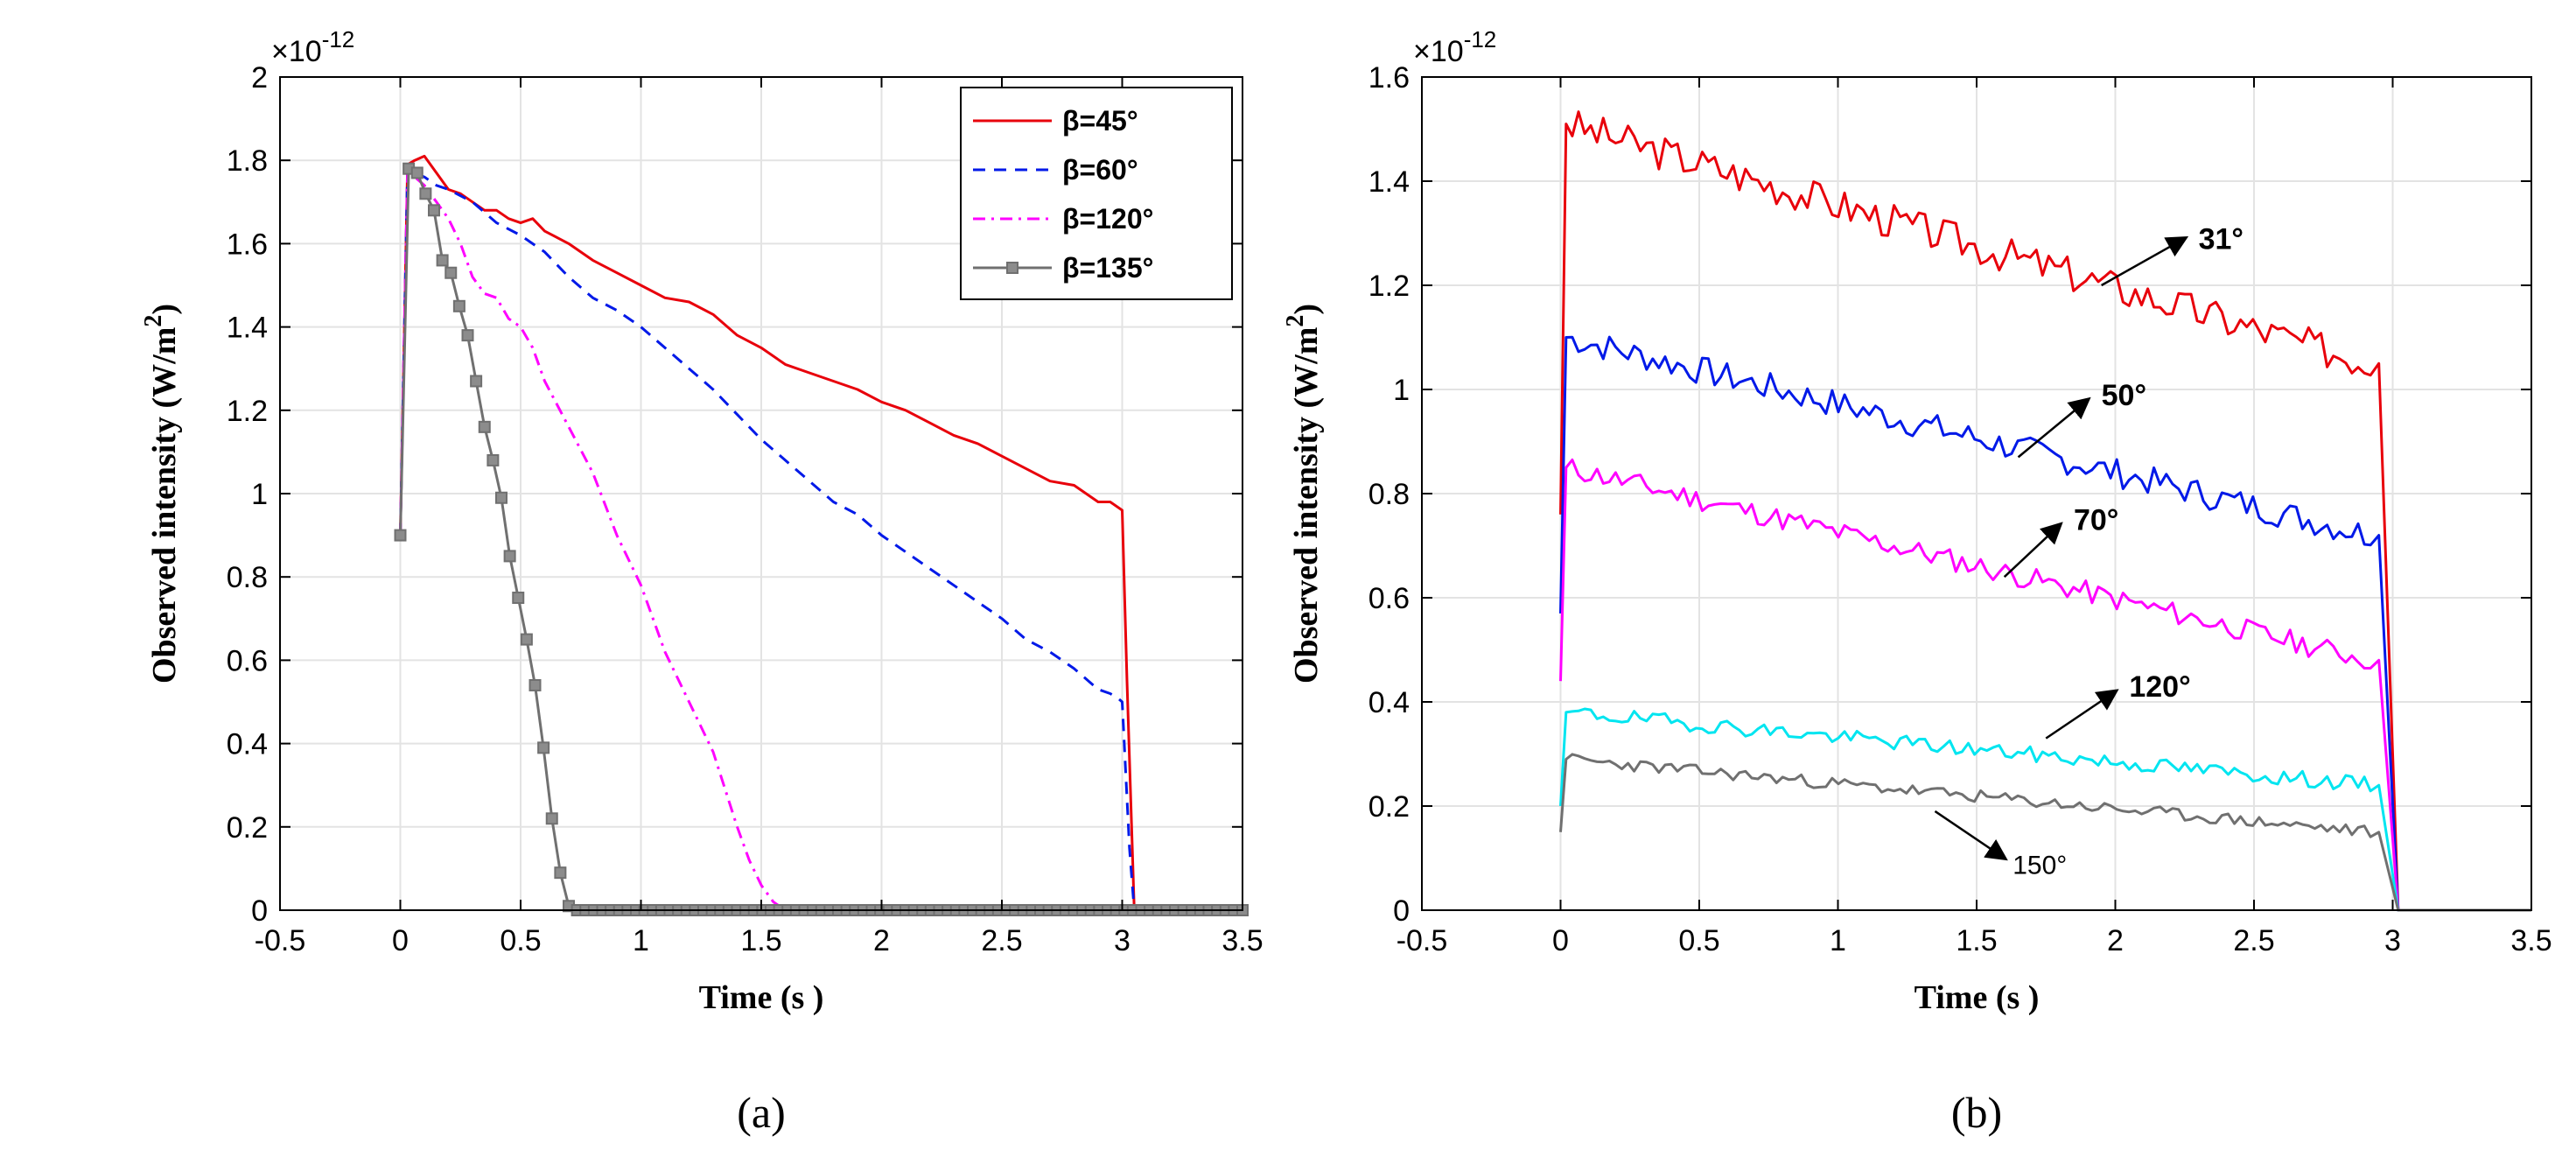 The image size is (2576, 1150). What do you see at coordinates (1454, 47) in the screenshot?
I see `panel-b-y-exponent: ×10⁻¹²` at bounding box center [1454, 47].